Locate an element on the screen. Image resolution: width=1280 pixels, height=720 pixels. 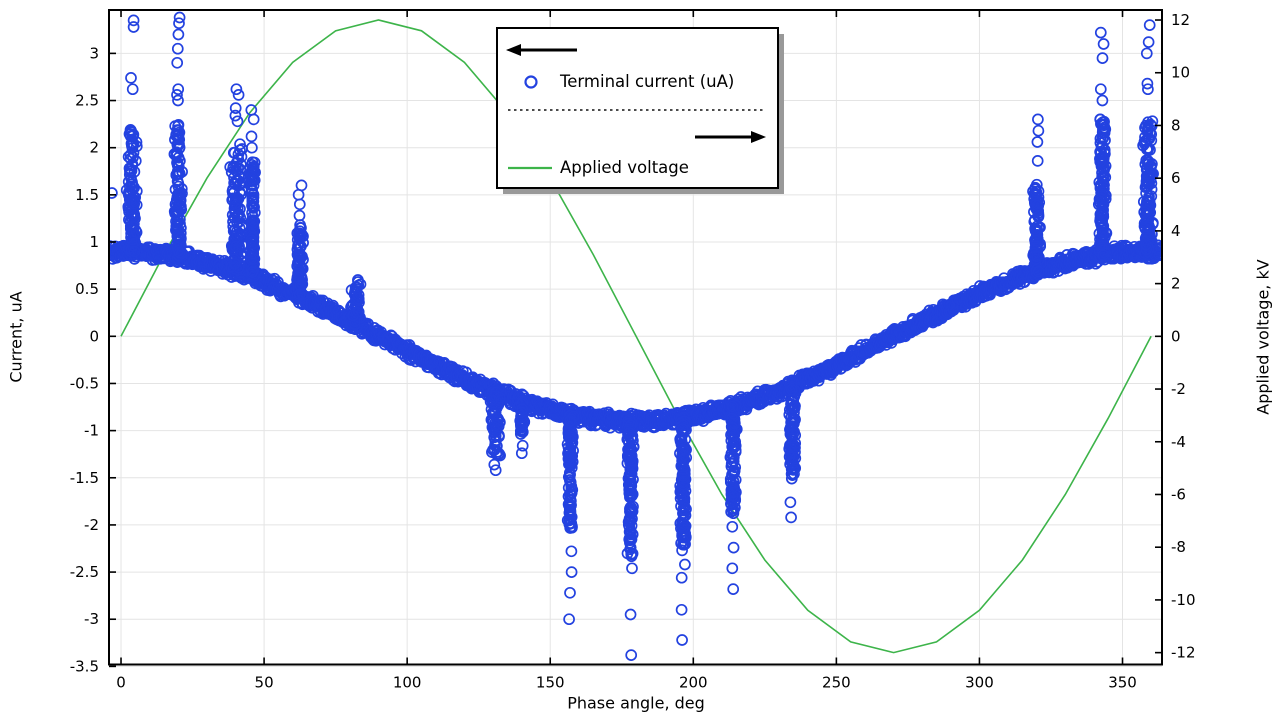
y-right-tick-label: -4 is located at coordinates (1178, 442).